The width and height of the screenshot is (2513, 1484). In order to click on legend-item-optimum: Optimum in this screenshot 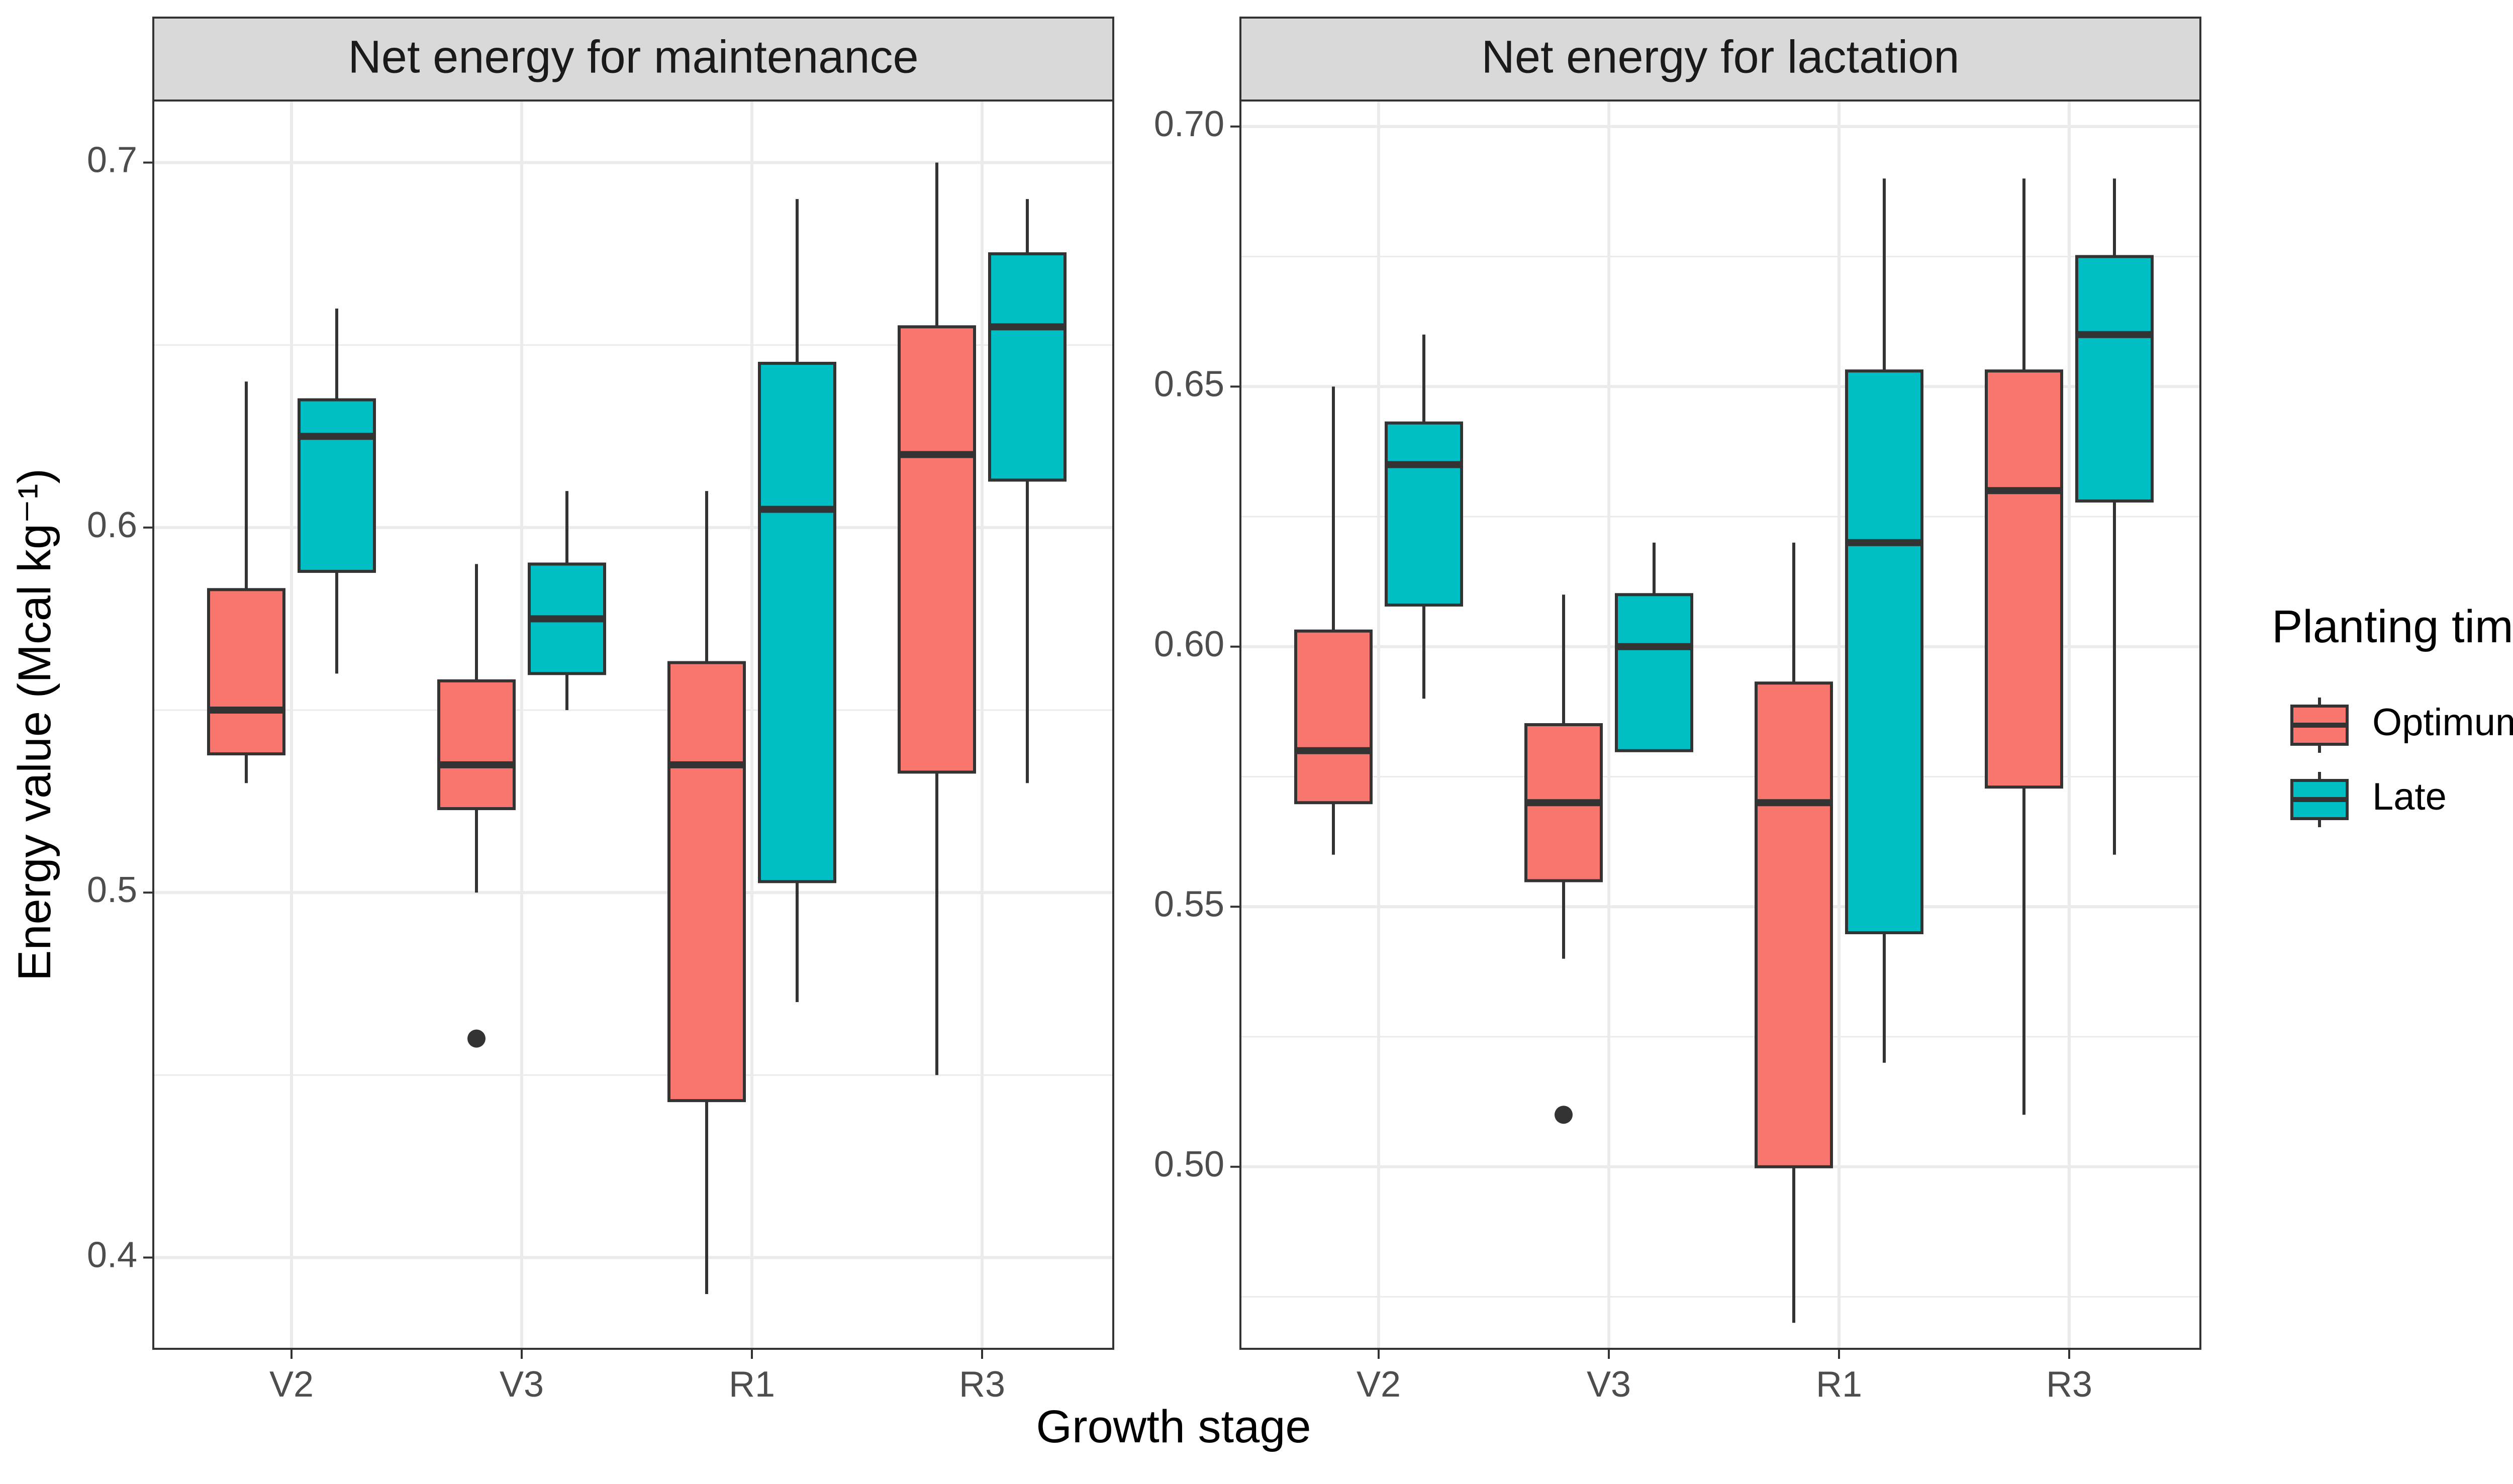, I will do `click(2402, 725)`.